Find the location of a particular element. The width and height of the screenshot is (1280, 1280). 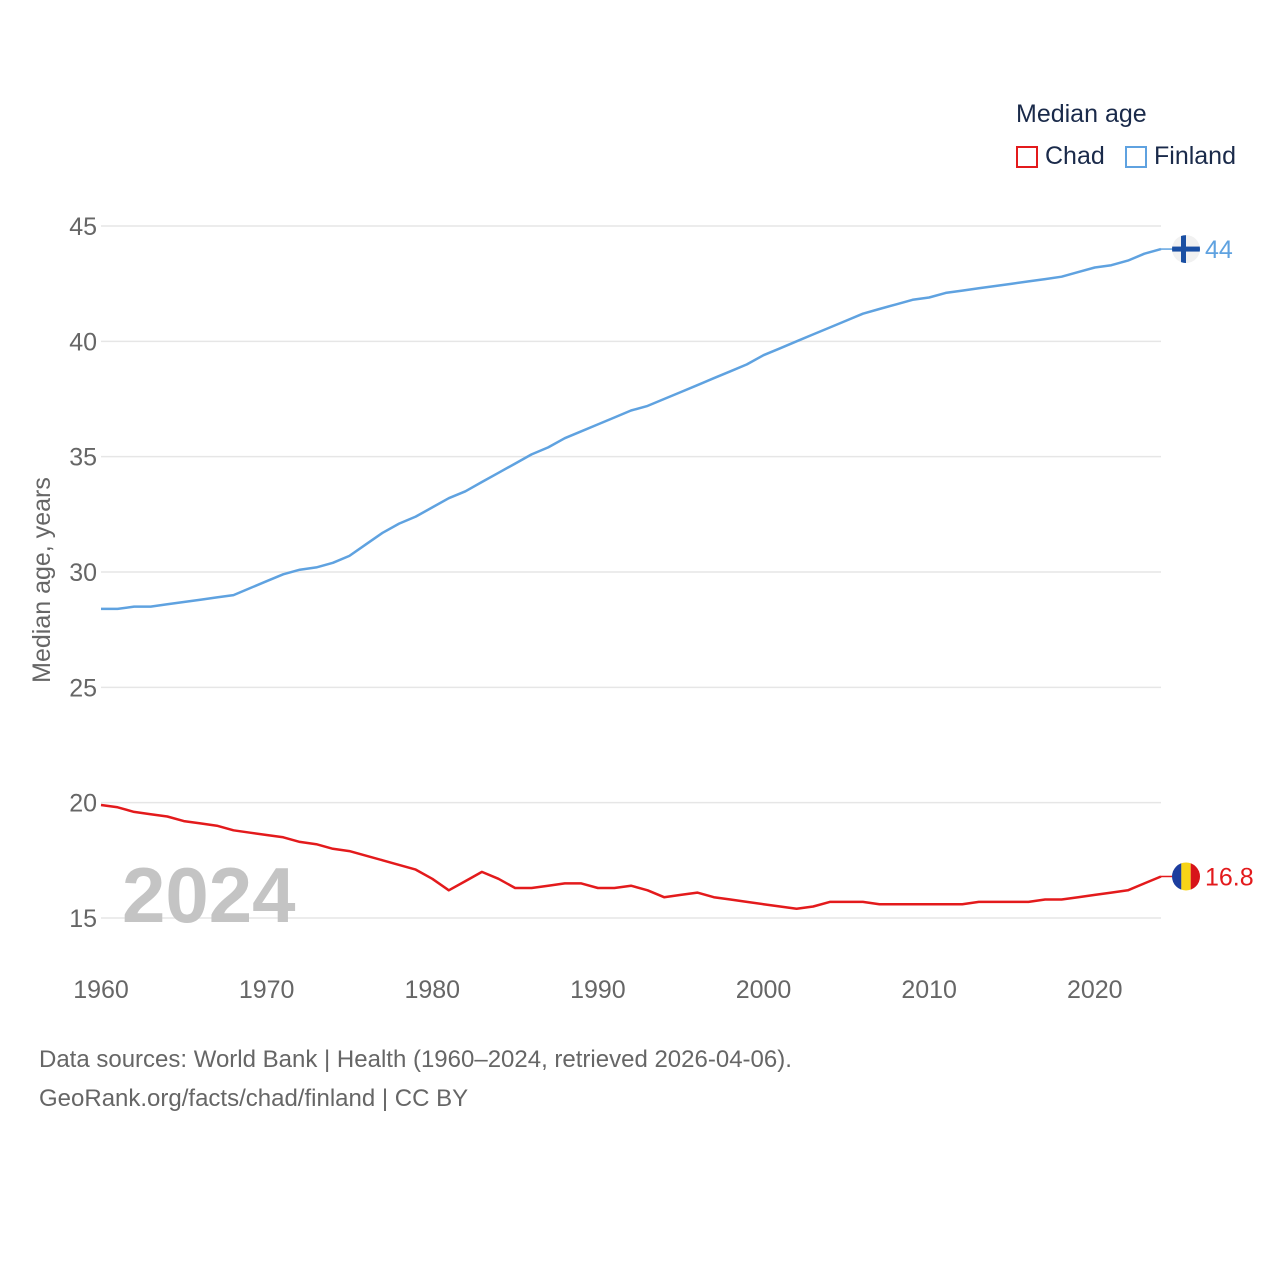

x-tick-label-1990: 1990 is located at coordinates (598, 990).